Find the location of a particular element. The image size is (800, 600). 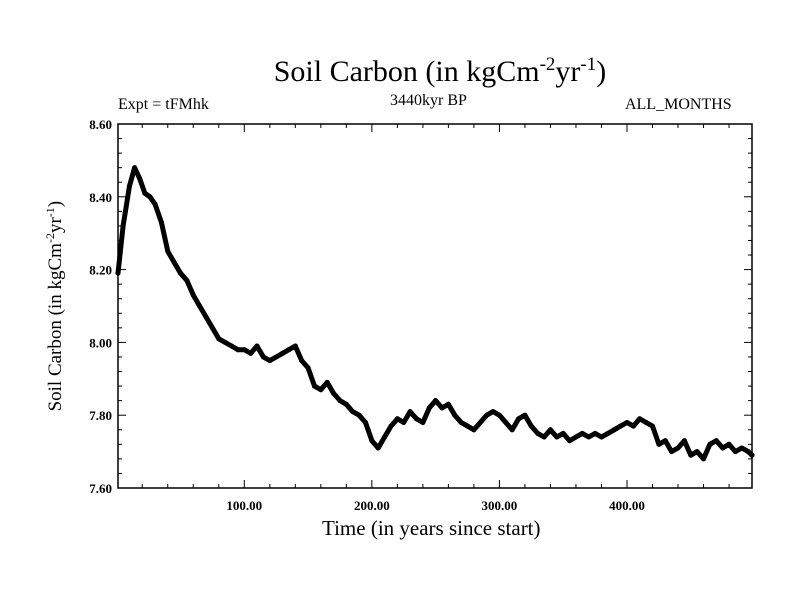

x-tick-label: 300.00 is located at coordinates (500, 505).